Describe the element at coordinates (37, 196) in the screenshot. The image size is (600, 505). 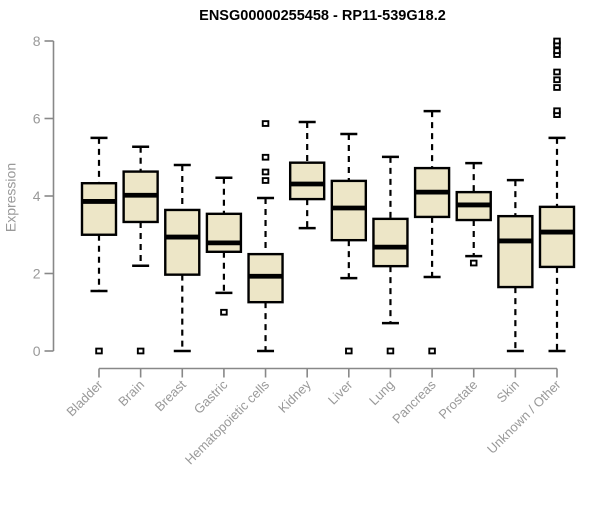
I see `y-tick-label: 4` at that location.